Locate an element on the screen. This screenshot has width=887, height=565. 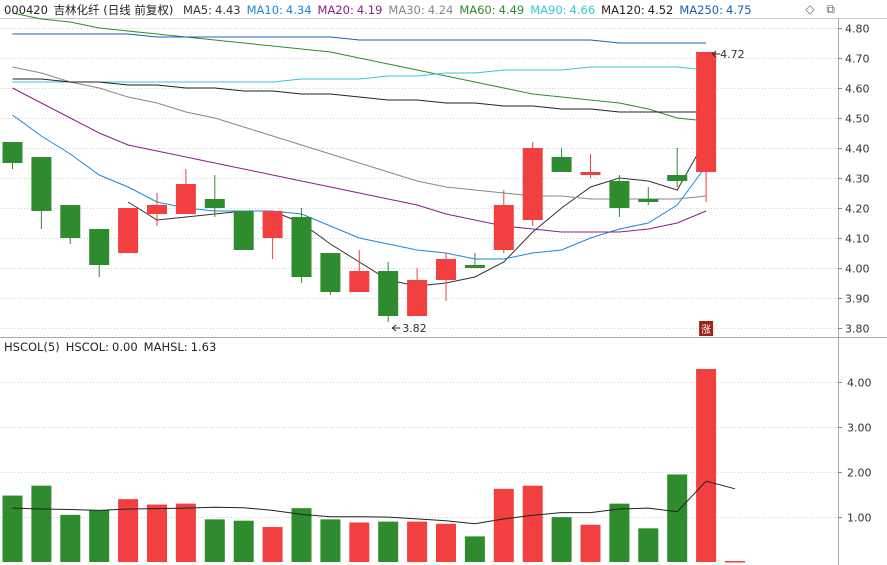
y-tick-label: 4.00 is located at coordinates (857, 269).